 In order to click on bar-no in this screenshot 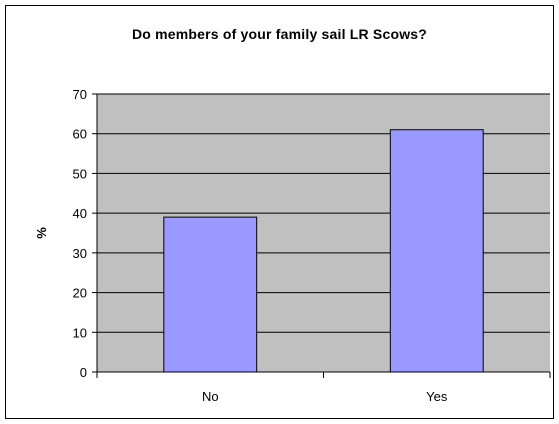, I will do `click(210, 294)`.